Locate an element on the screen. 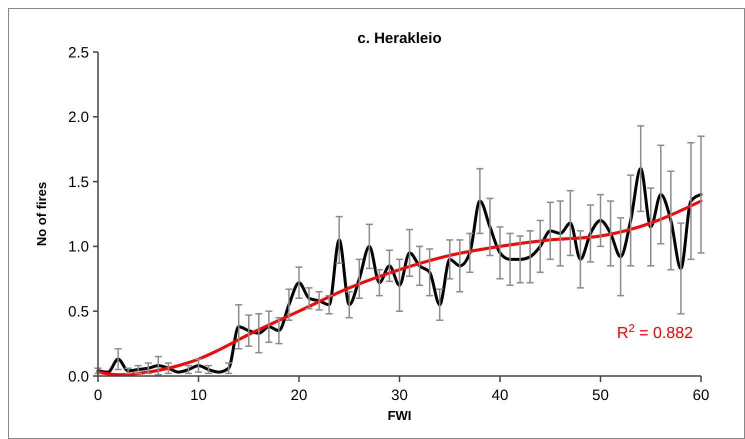 This screenshot has height=439, width=745. x-tick-label: 30 is located at coordinates (399, 395).